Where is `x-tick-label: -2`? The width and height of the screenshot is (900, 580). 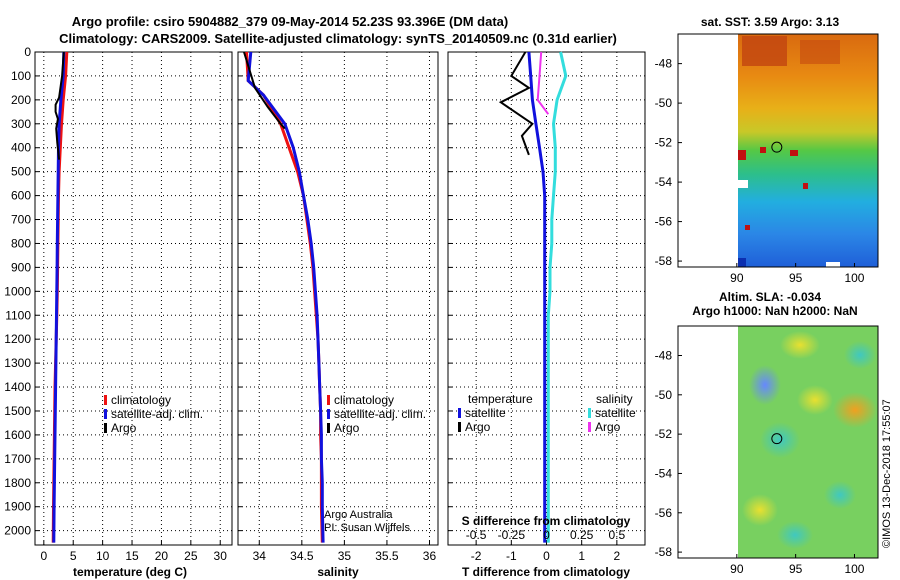
x-tick-label: -2 is located at coordinates (476, 556).